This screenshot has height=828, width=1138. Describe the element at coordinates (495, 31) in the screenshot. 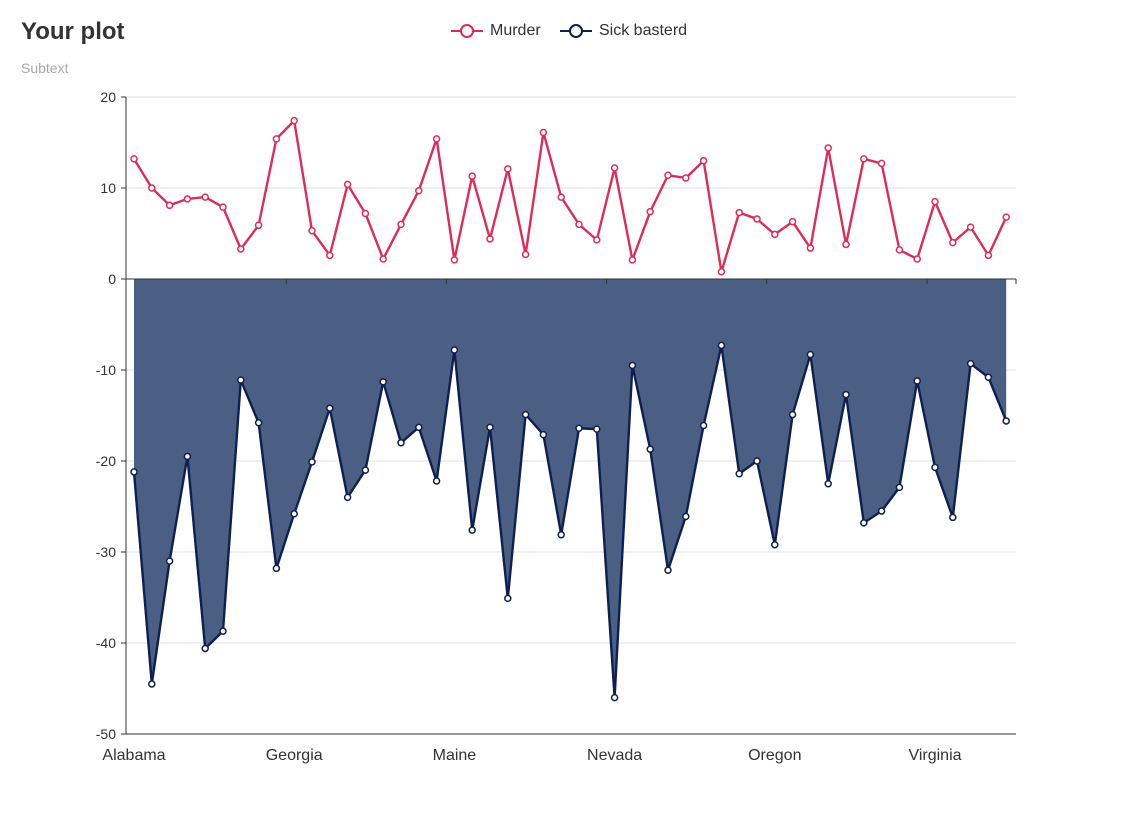

I see `legend-item-murder: Murder` at that location.